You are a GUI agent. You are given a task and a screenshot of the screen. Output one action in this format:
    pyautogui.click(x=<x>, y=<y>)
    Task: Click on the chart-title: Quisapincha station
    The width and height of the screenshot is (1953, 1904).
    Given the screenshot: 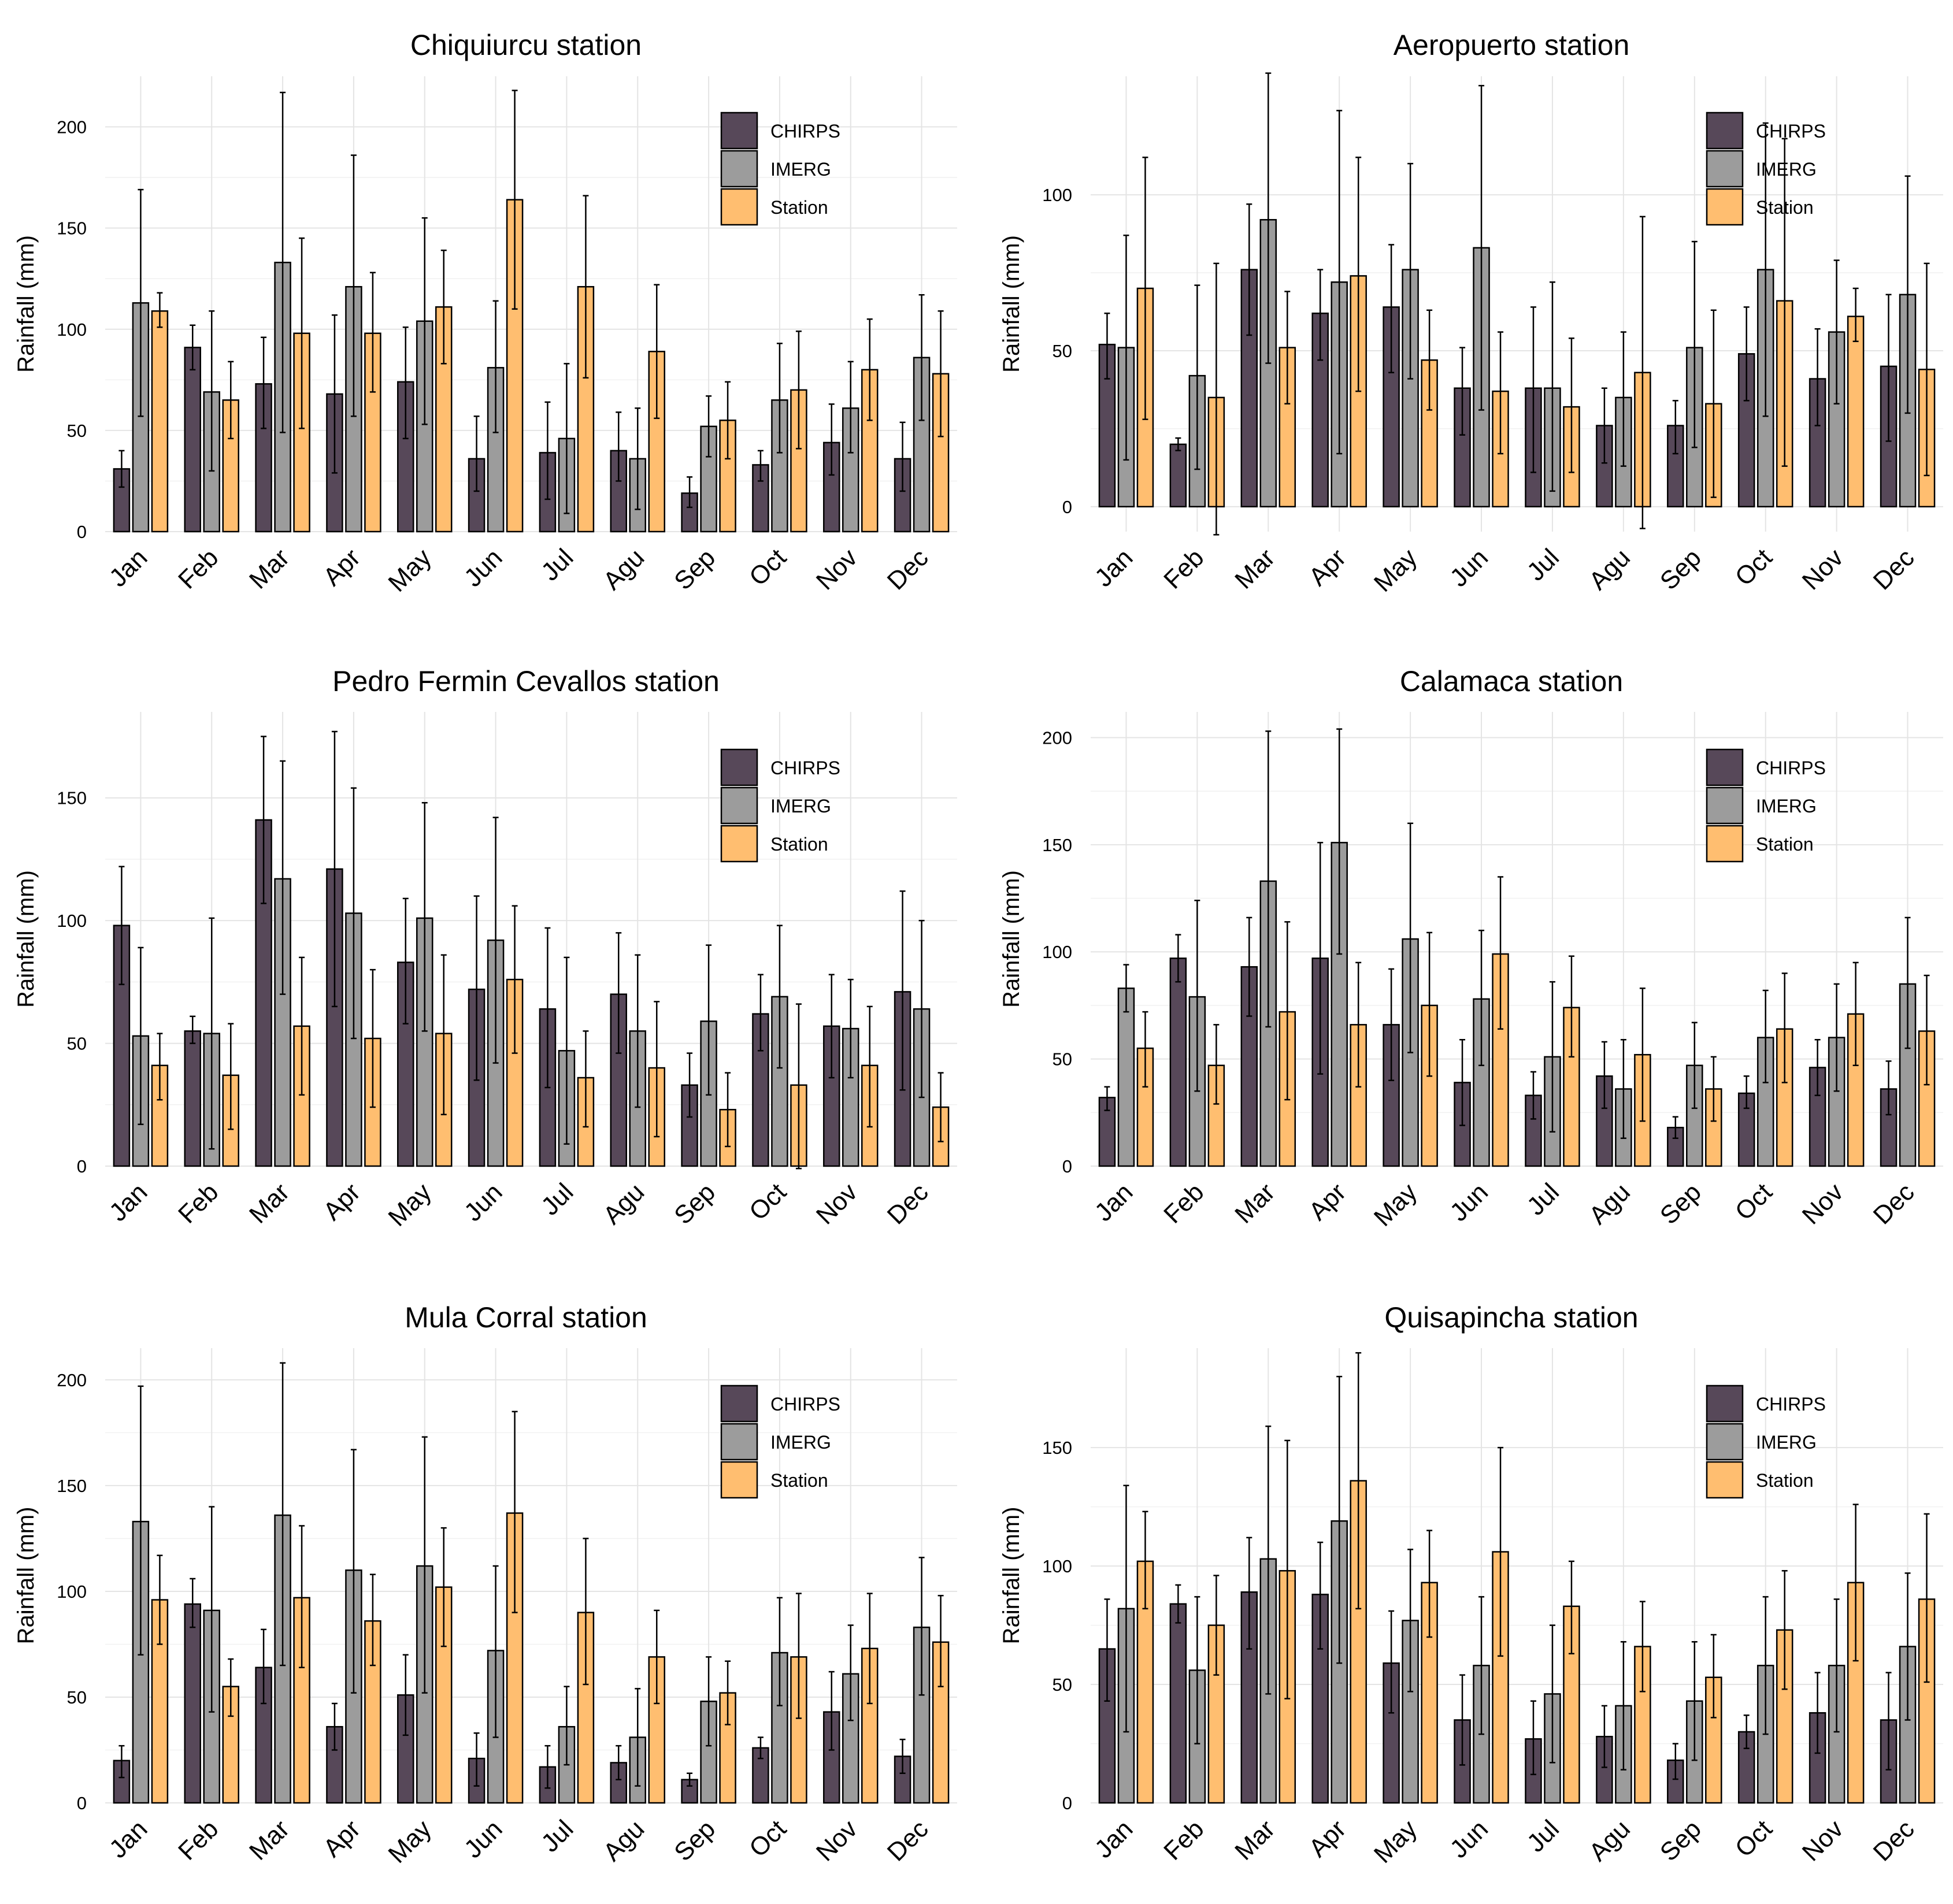 What is the action you would take?
    pyautogui.click(x=1511, y=1317)
    